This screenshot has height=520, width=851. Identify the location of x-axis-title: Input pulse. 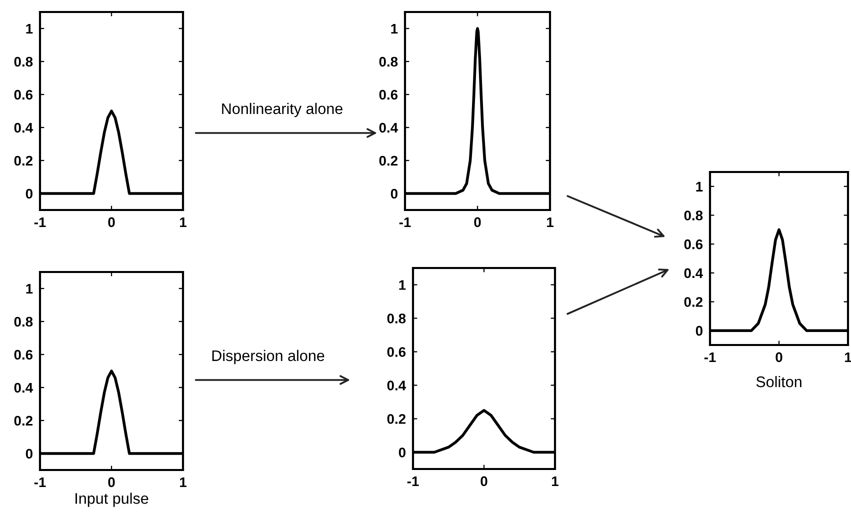
(112, 499).